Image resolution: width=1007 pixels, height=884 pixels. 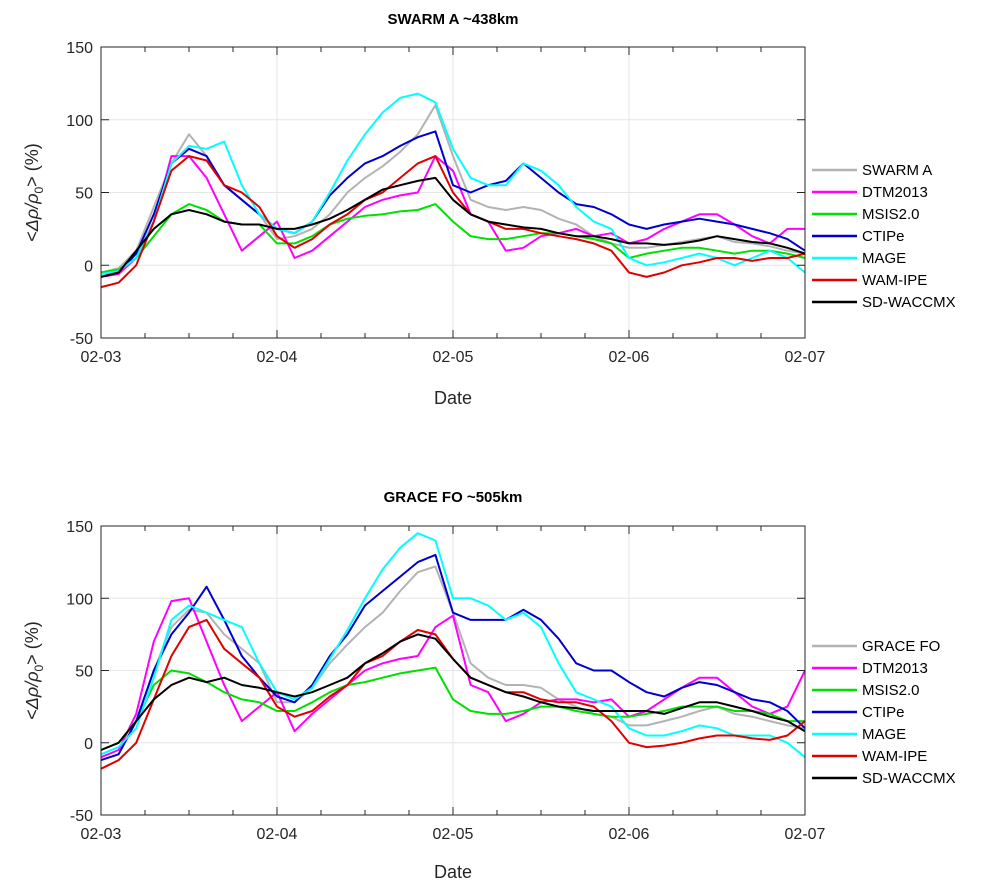 I want to click on chart-title: SWARM A ~438km, so click(x=452, y=19).